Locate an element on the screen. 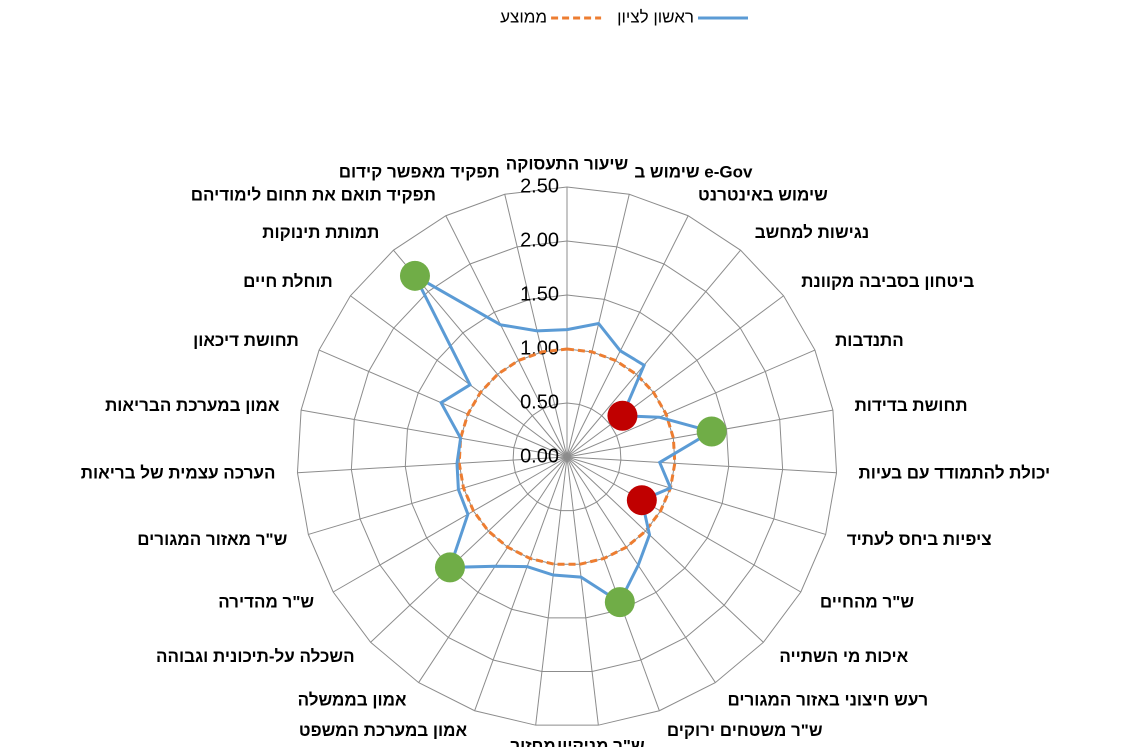 The width and height of the screenshot is (1122, 747). category-label: ש"ר מאזור המגורים is located at coordinates (212, 539).